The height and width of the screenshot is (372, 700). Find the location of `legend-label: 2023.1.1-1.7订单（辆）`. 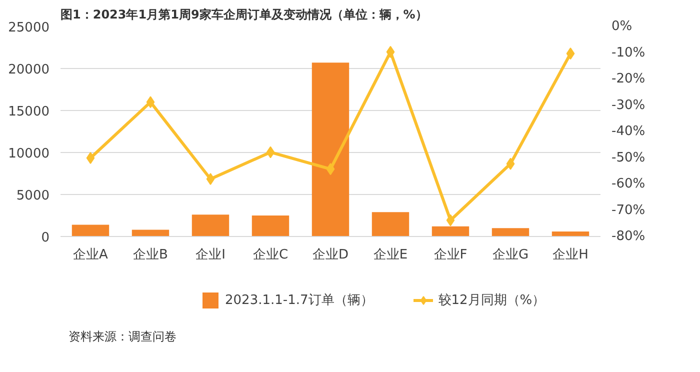

legend-label: 2023.1.1-1.7订单（辆） is located at coordinates (299, 300).